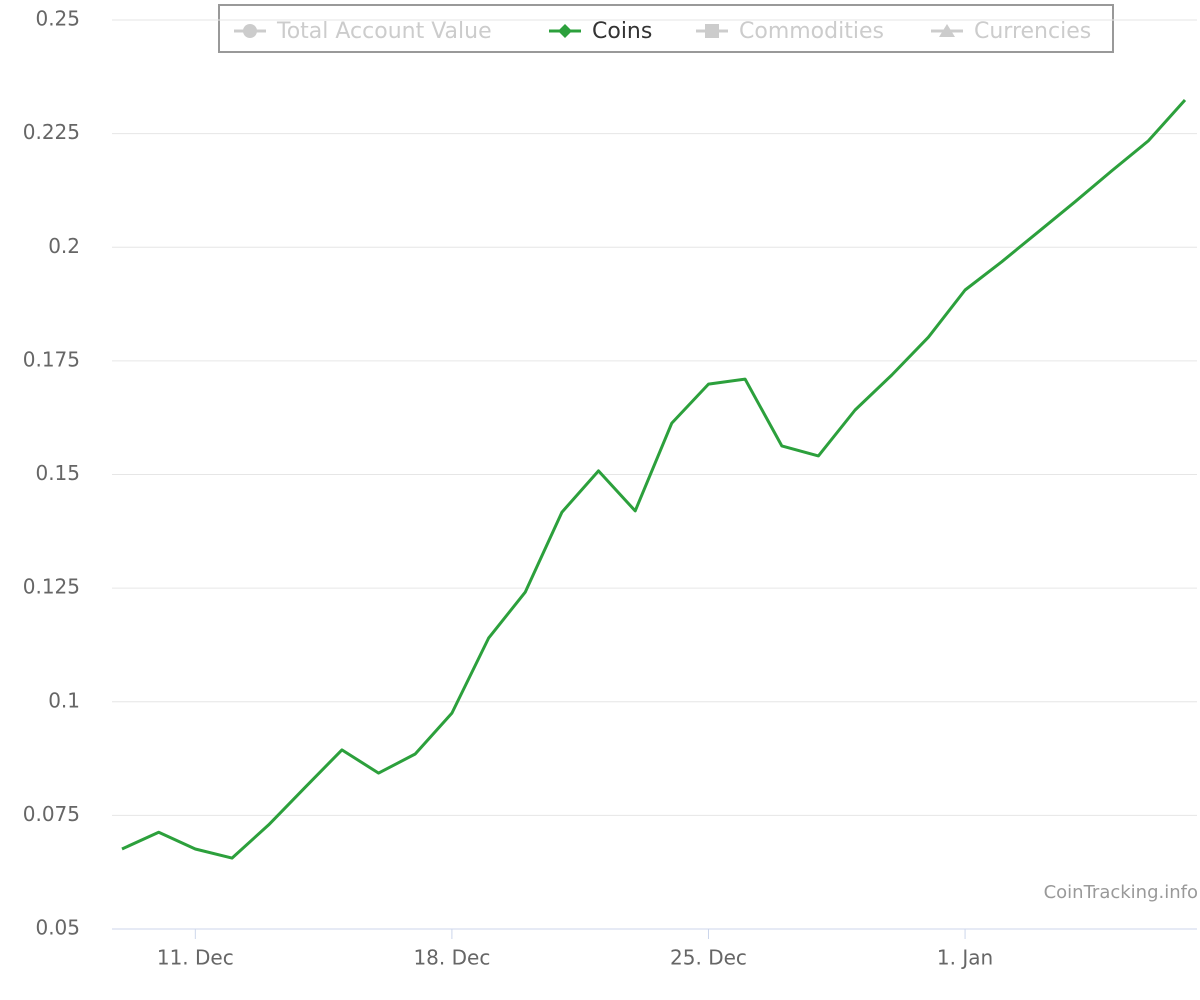 The width and height of the screenshot is (1200, 1000). I want to click on legend-item: Commodities, so click(811, 31).